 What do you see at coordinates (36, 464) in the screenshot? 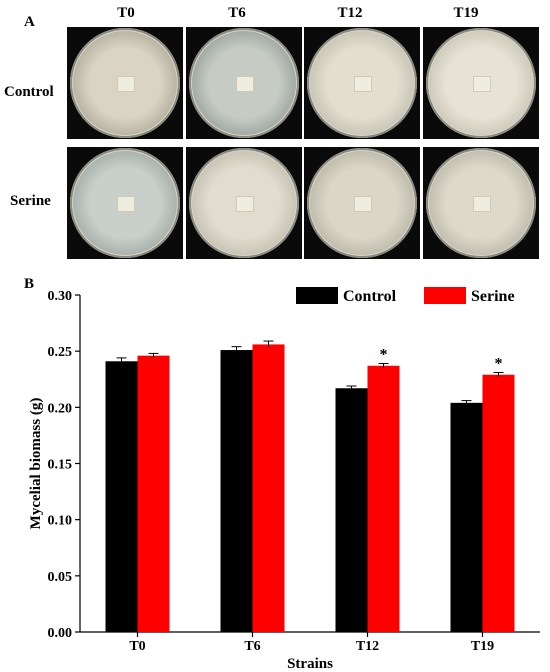
I see `y-axis-label: Mycelial biomass (g)` at bounding box center [36, 464].